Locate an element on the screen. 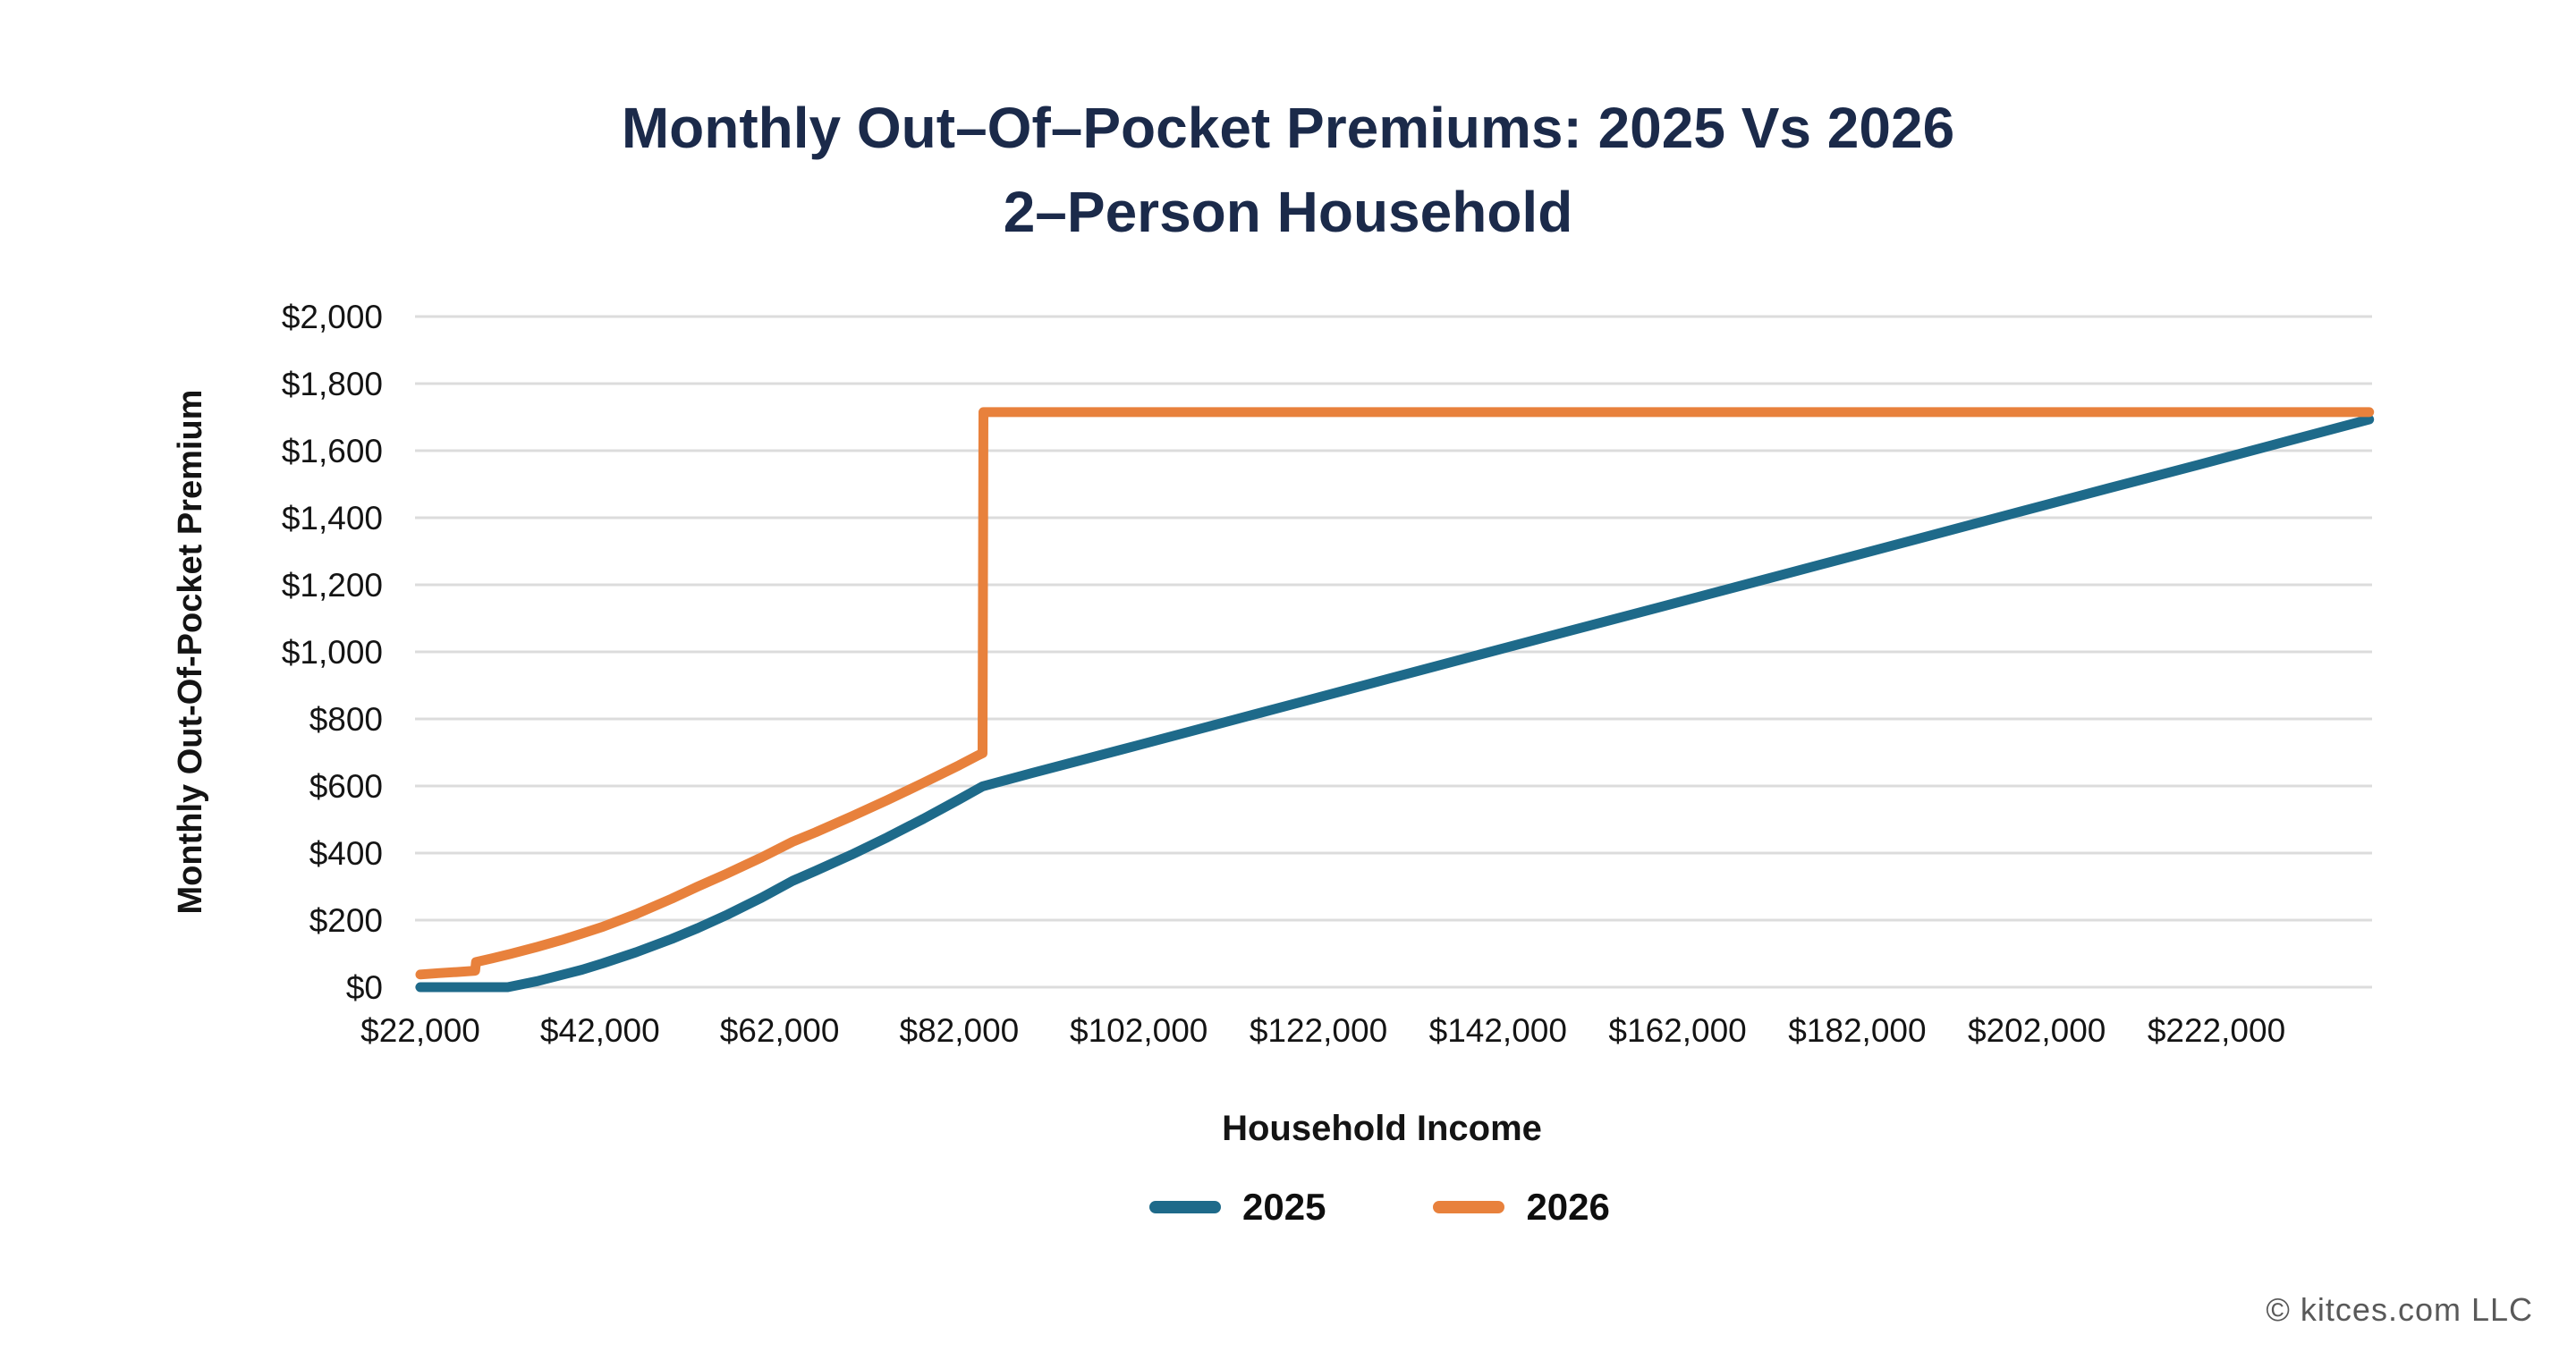  y-tick-label: $600 is located at coordinates (346, 786).